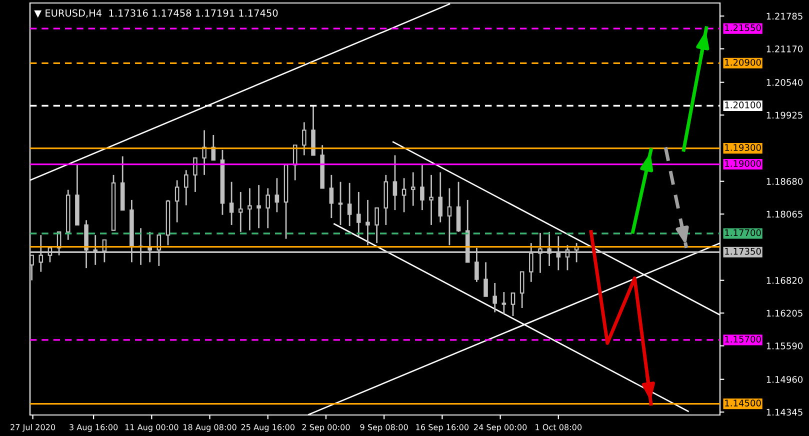 Image resolution: width=809 pixels, height=436 pixels. I want to click on ref-line-label: 1.19300, so click(743, 147).